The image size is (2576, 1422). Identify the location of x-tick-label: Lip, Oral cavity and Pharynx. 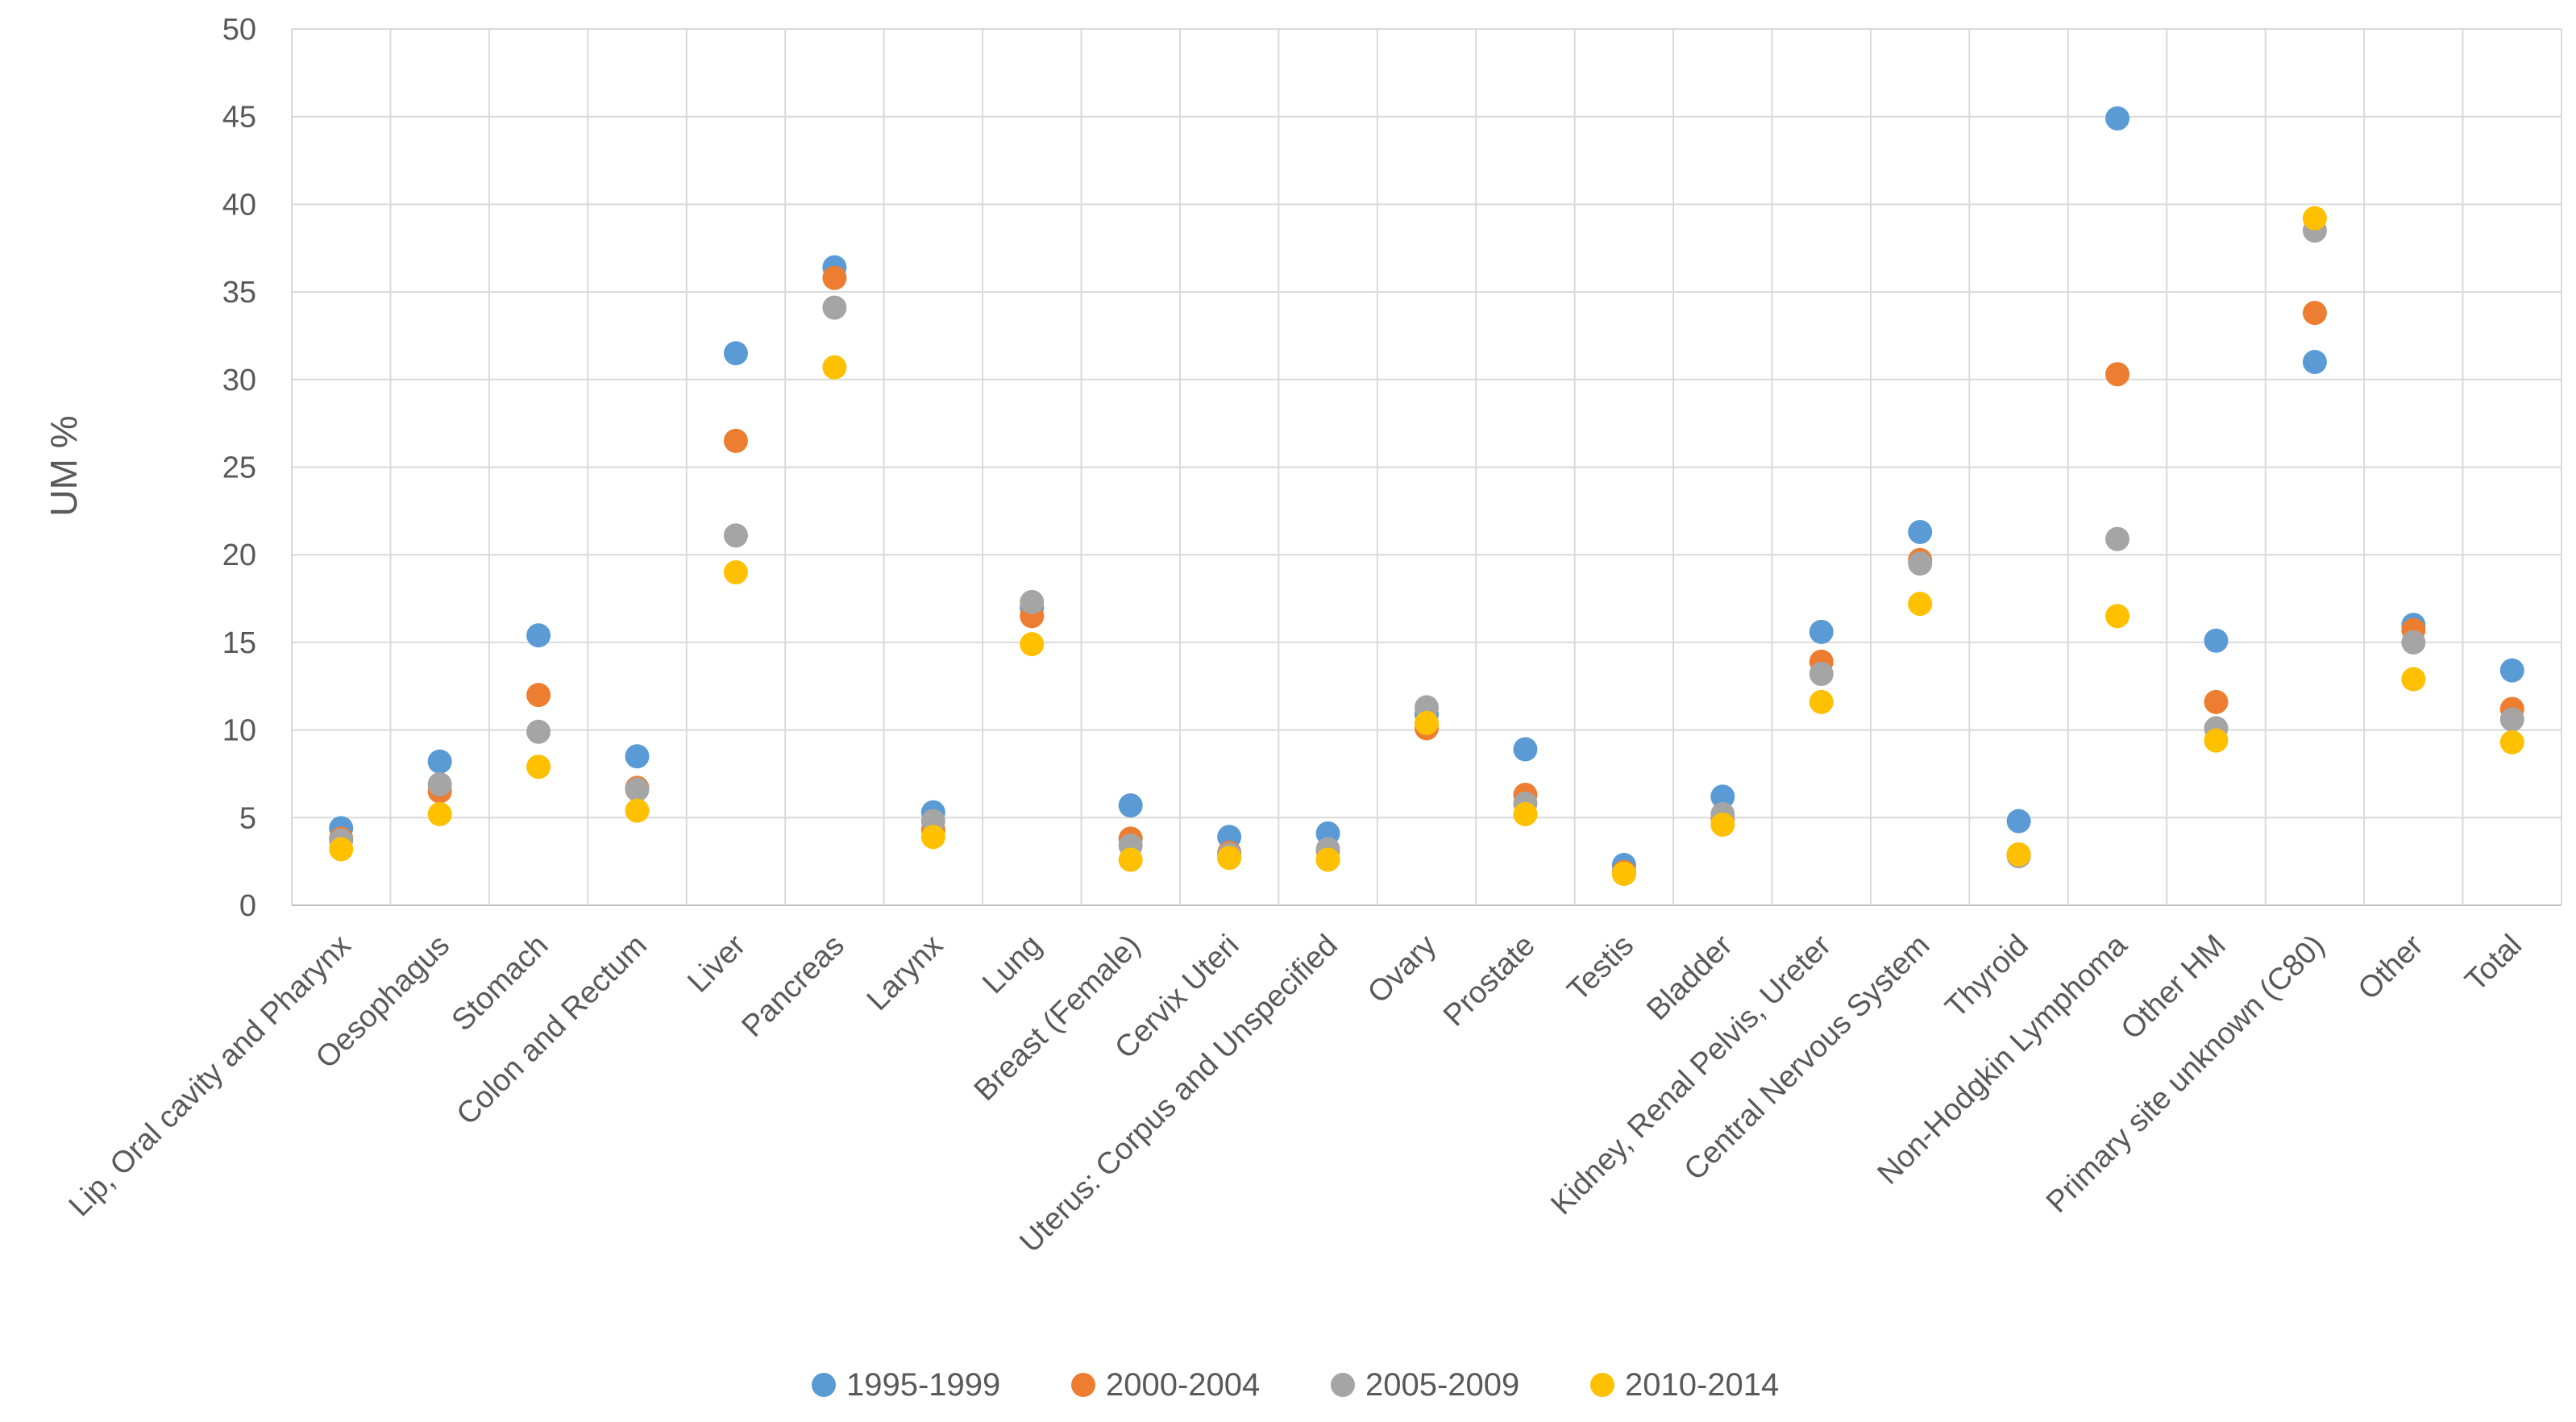
(210, 1076).